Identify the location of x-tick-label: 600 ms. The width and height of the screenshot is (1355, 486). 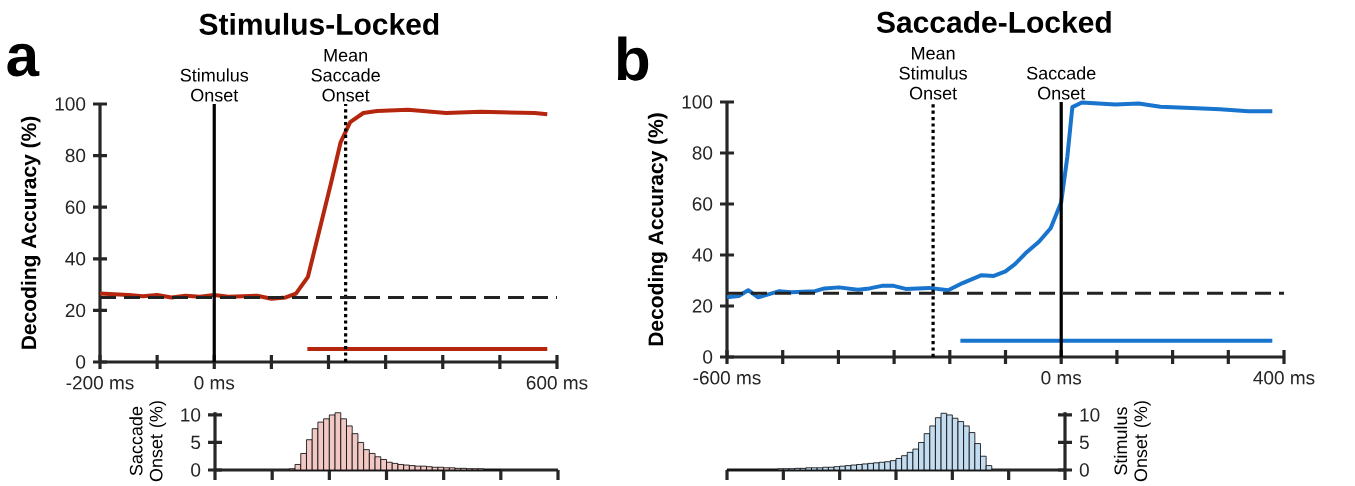
(557, 383).